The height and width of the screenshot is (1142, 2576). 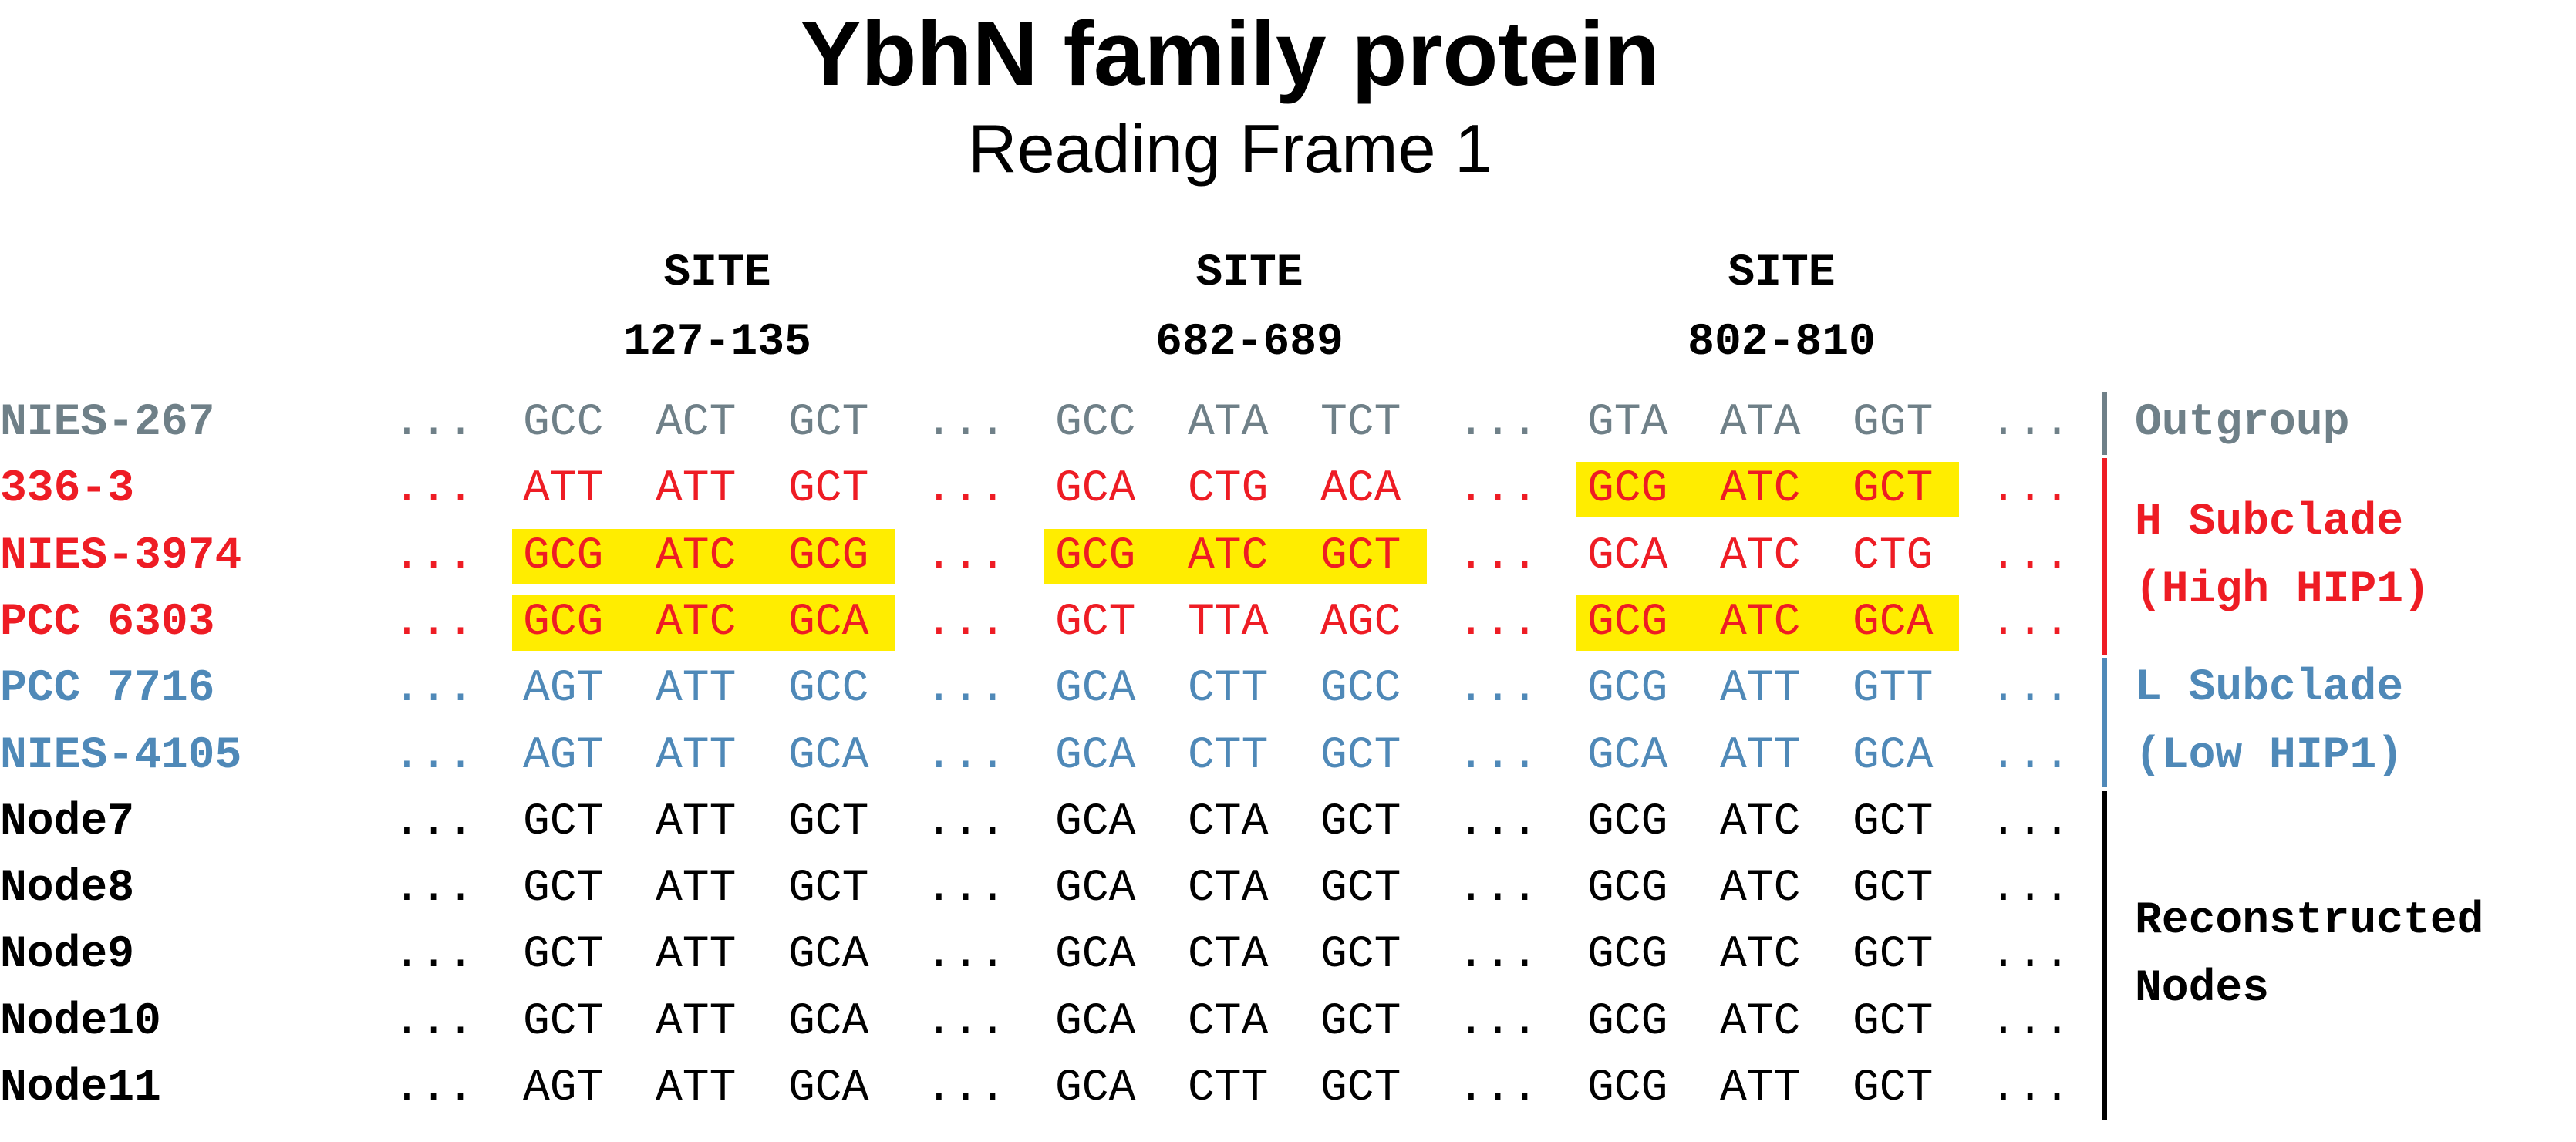 What do you see at coordinates (67, 822) in the screenshot?
I see `sequence-label: Node7` at bounding box center [67, 822].